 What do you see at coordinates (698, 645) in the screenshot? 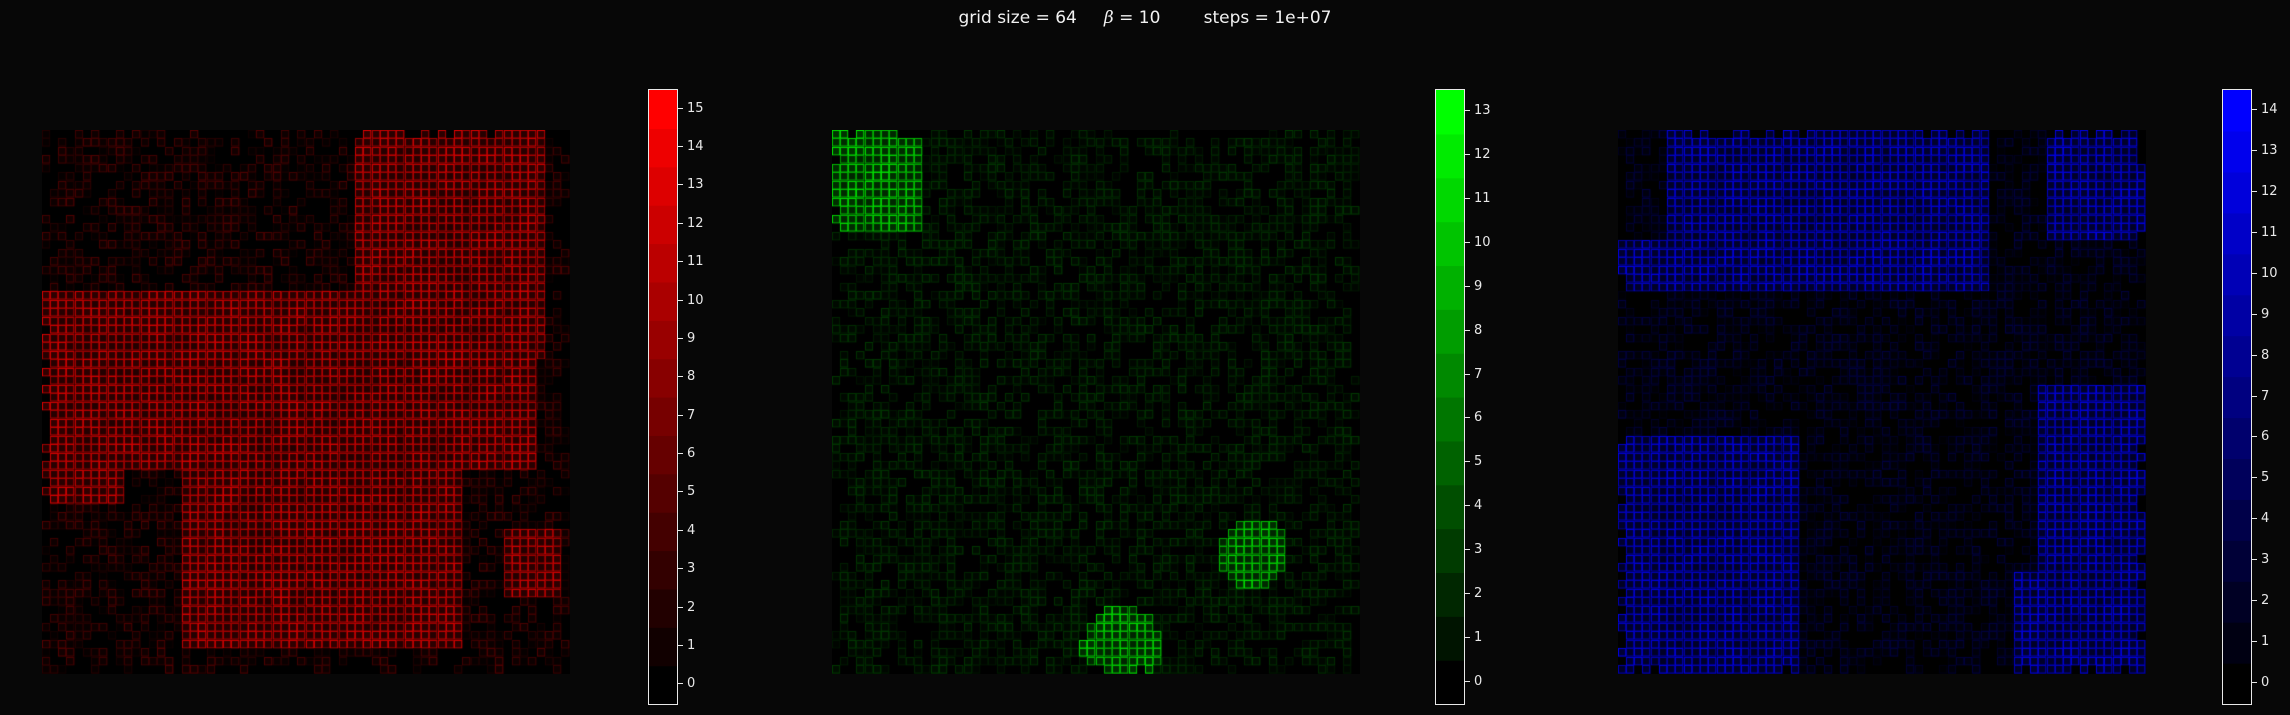
I see `colorbar-tick: 1` at bounding box center [698, 645].